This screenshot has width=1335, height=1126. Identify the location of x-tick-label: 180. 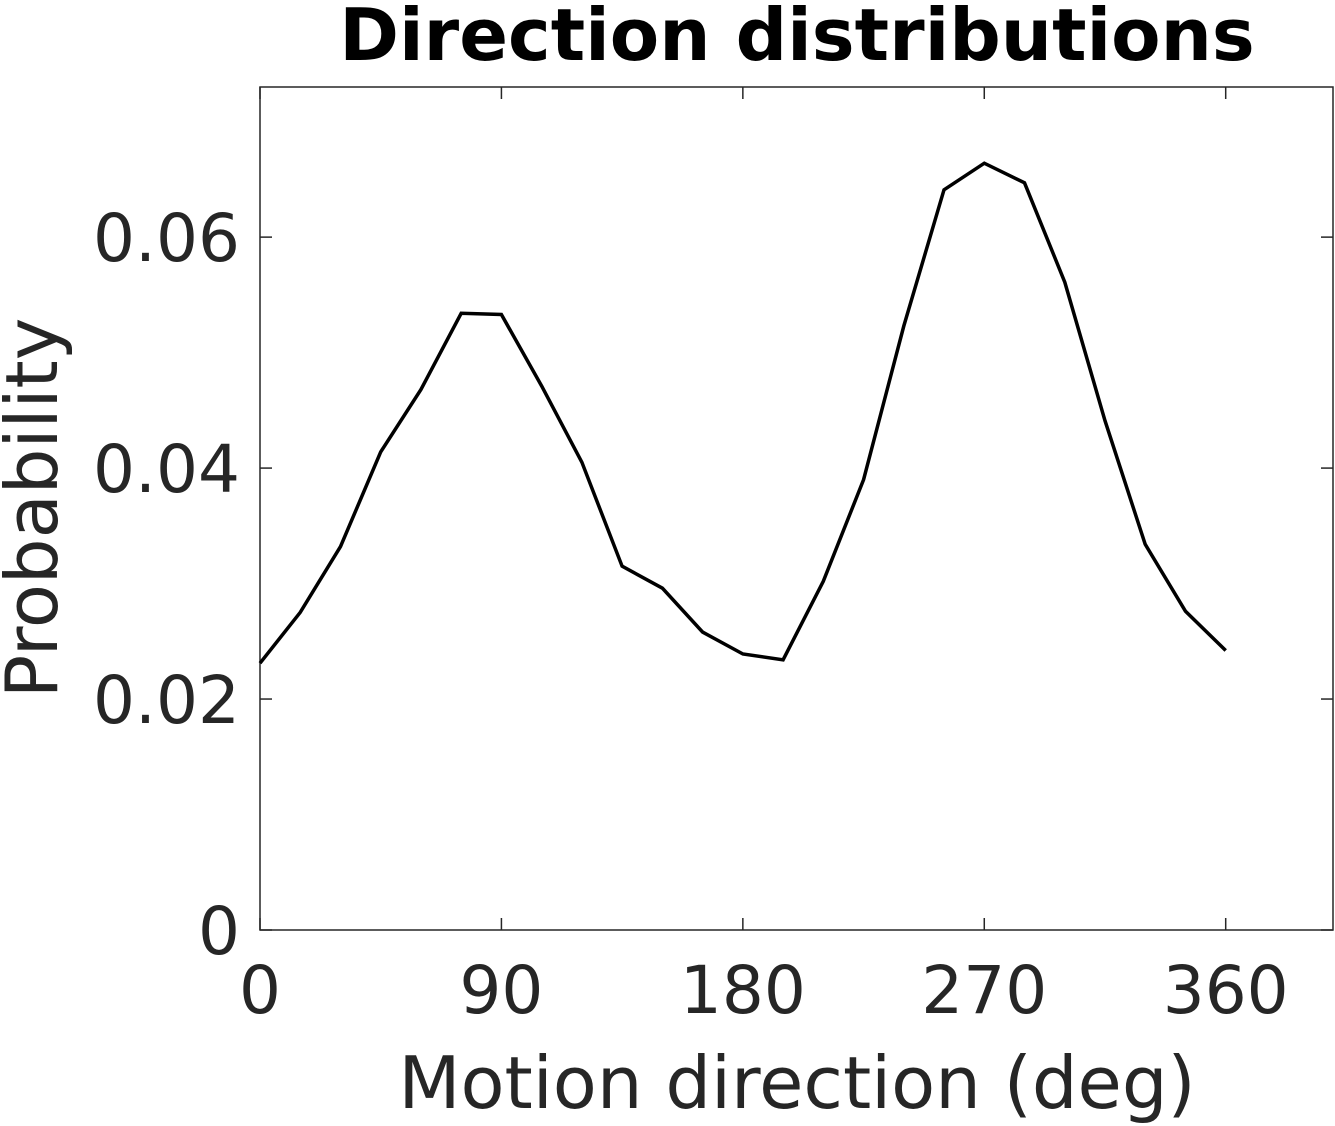
(743, 990).